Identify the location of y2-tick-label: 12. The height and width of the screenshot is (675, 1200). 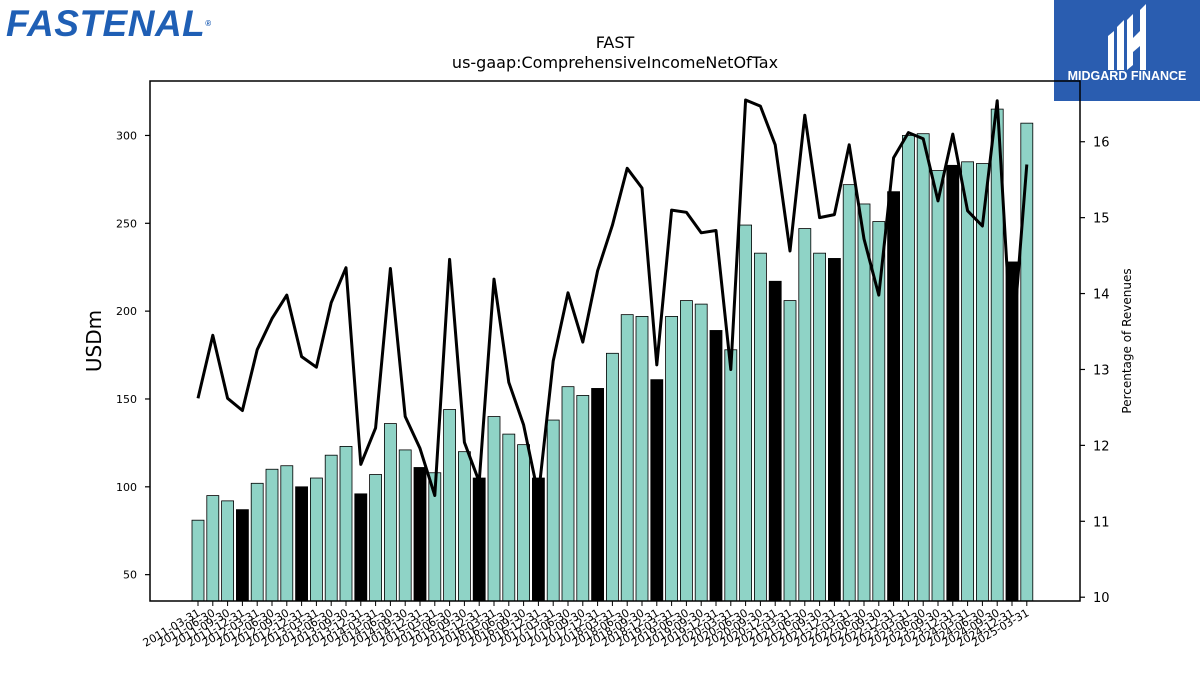
(1101, 446).